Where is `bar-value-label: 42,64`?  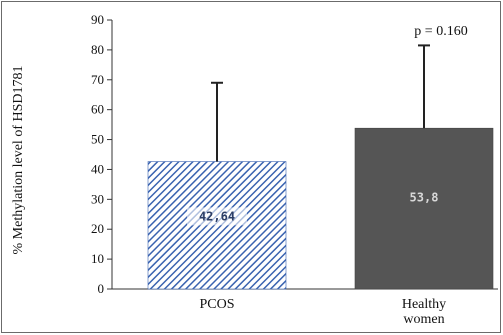
bar-value-label: 42,64 is located at coordinates (217, 216).